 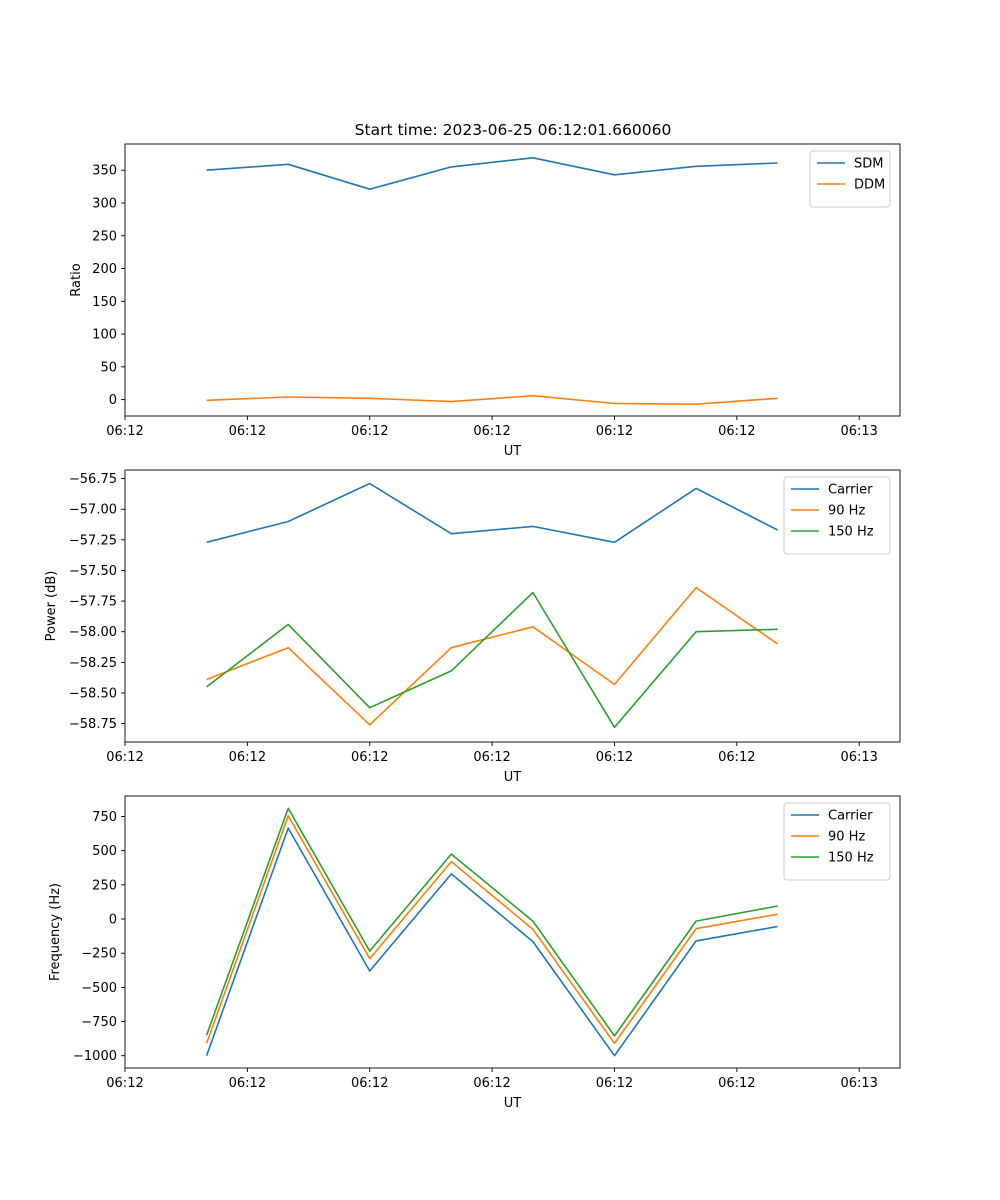 I want to click on y-tick-label: −58.25, so click(x=93, y=663).